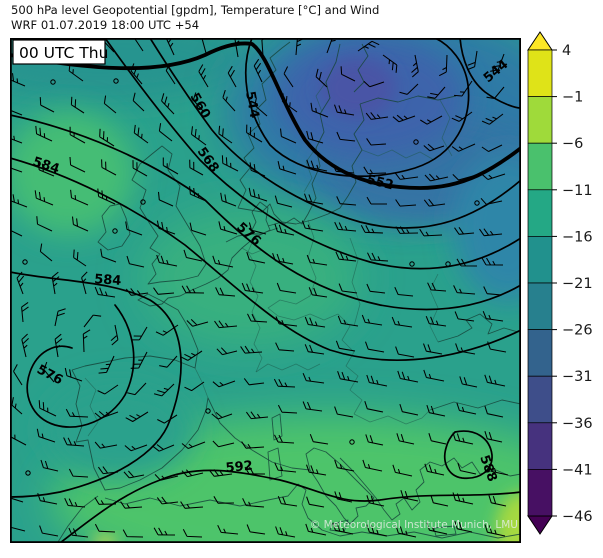 The image size is (603, 558). Describe the element at coordinates (108, 280) in the screenshot. I see `contour-label: 584` at that location.